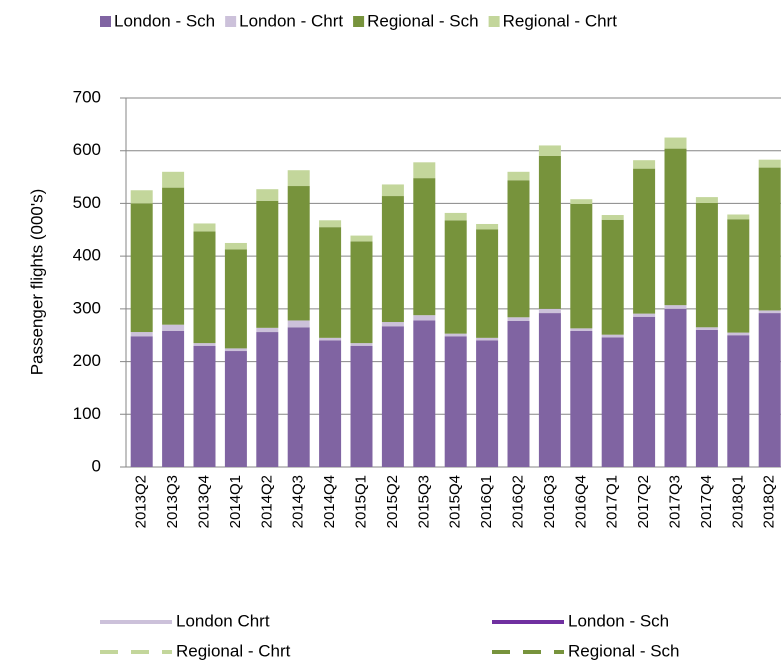 Image resolution: width=781 pixels, height=666 pixels. I want to click on x-tick-label: 2017Q2, so click(643, 501).